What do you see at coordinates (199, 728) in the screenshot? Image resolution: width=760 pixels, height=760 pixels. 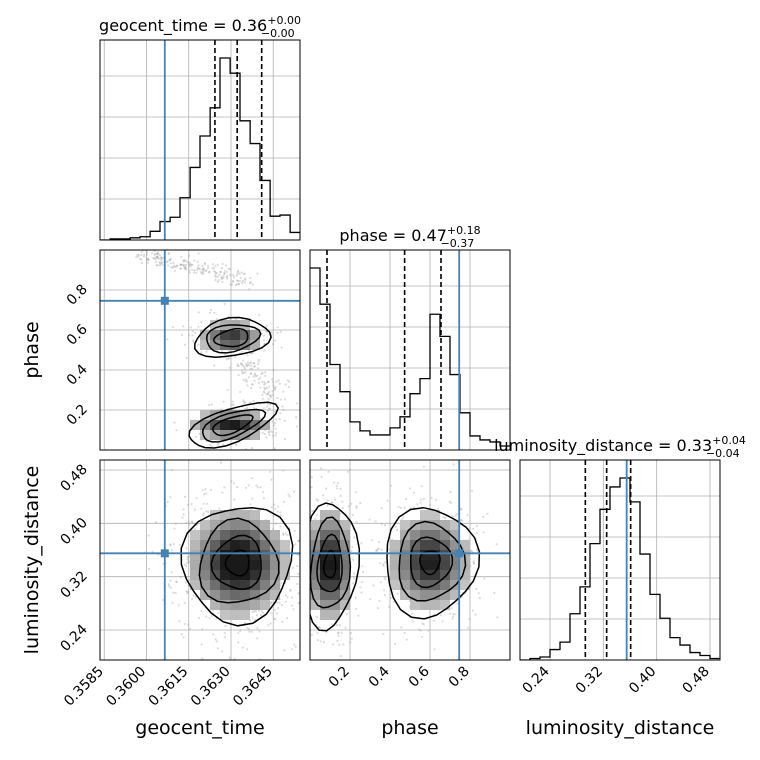 I see `x-axis-label: geocent_time` at bounding box center [199, 728].